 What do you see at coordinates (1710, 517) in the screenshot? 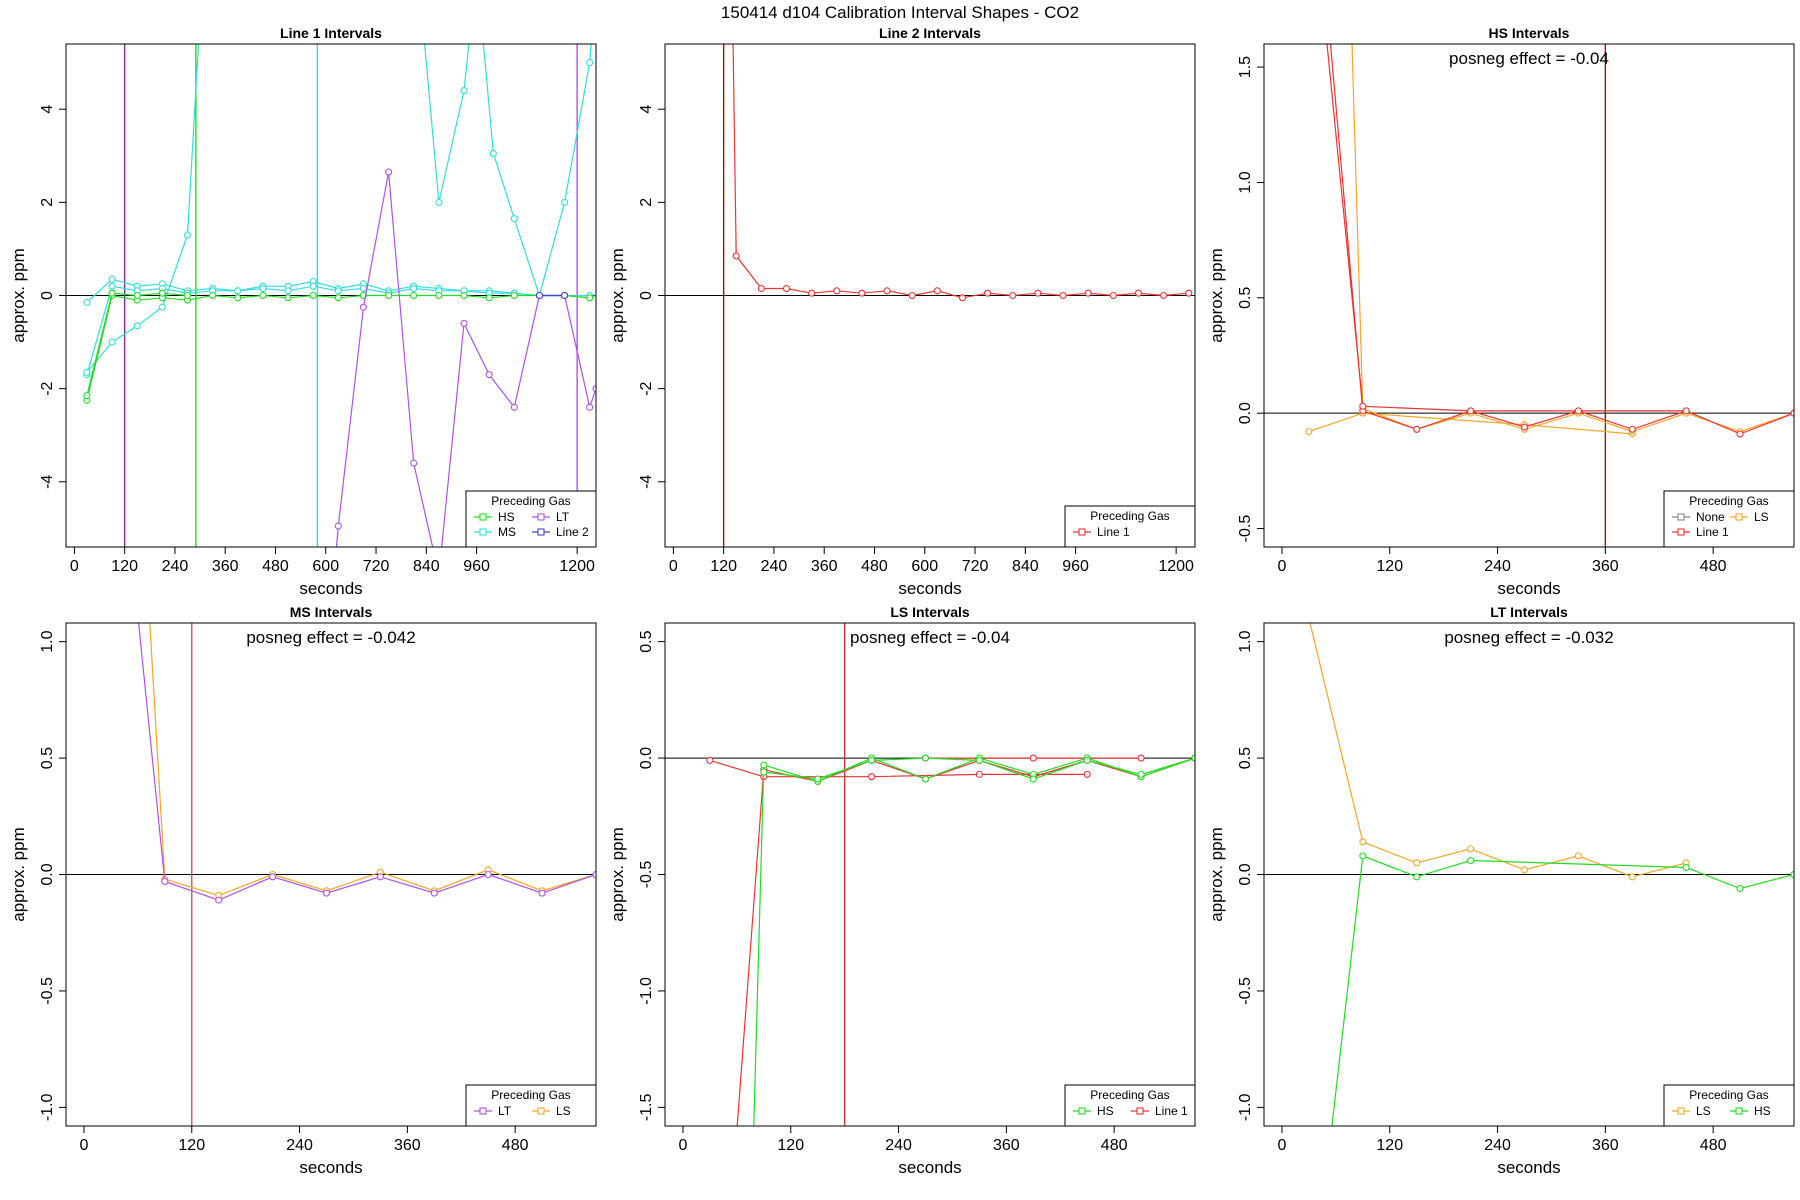
I see `legend-entry-label: None` at bounding box center [1710, 517].